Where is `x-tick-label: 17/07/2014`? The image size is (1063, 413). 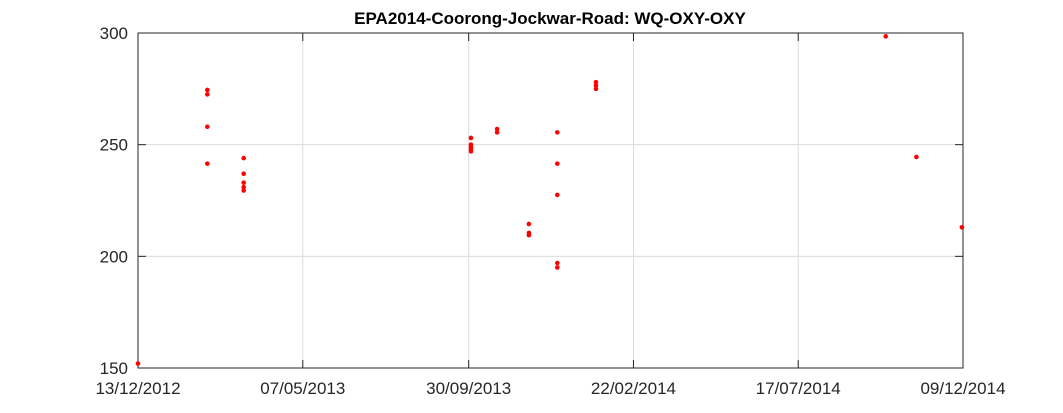
x-tick-label: 17/07/2014 is located at coordinates (798, 388).